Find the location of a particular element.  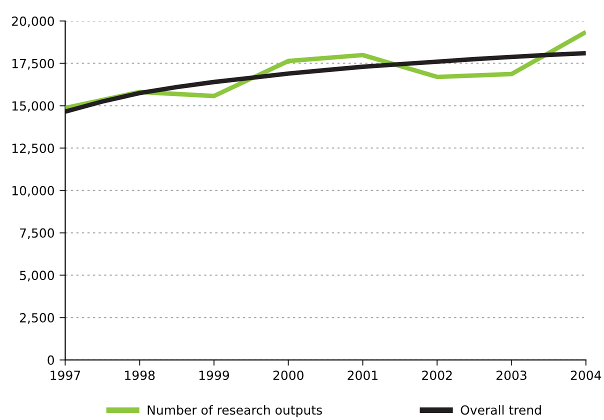

y-tick-label: 20,000 is located at coordinates (33, 22).